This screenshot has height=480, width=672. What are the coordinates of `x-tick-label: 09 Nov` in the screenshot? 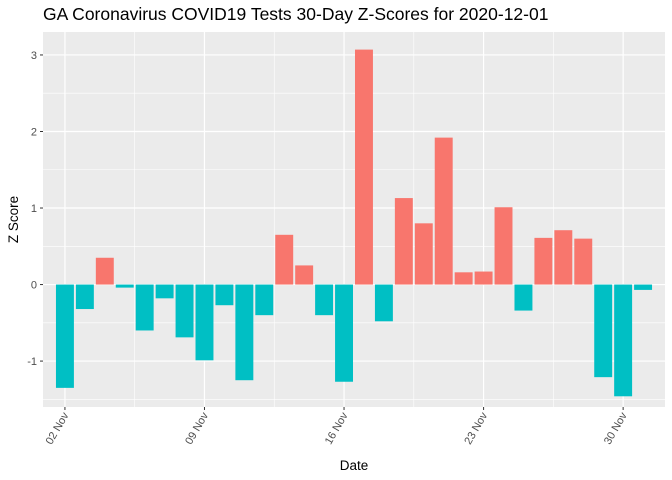 It's located at (197, 428).